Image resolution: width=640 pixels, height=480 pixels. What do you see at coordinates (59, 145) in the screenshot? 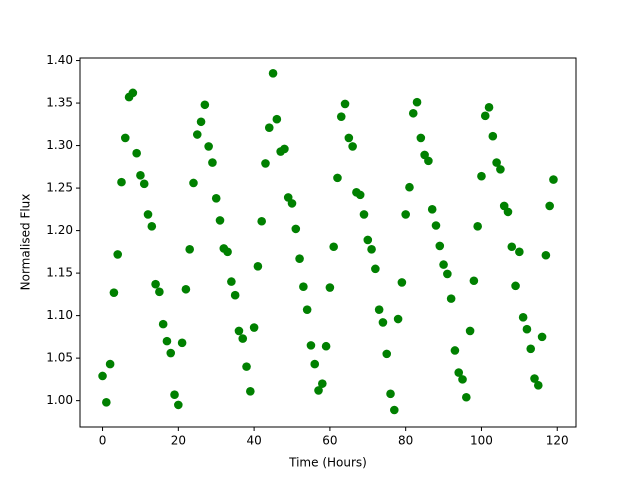
I see `y-tick-label: 1.30` at bounding box center [59, 145].